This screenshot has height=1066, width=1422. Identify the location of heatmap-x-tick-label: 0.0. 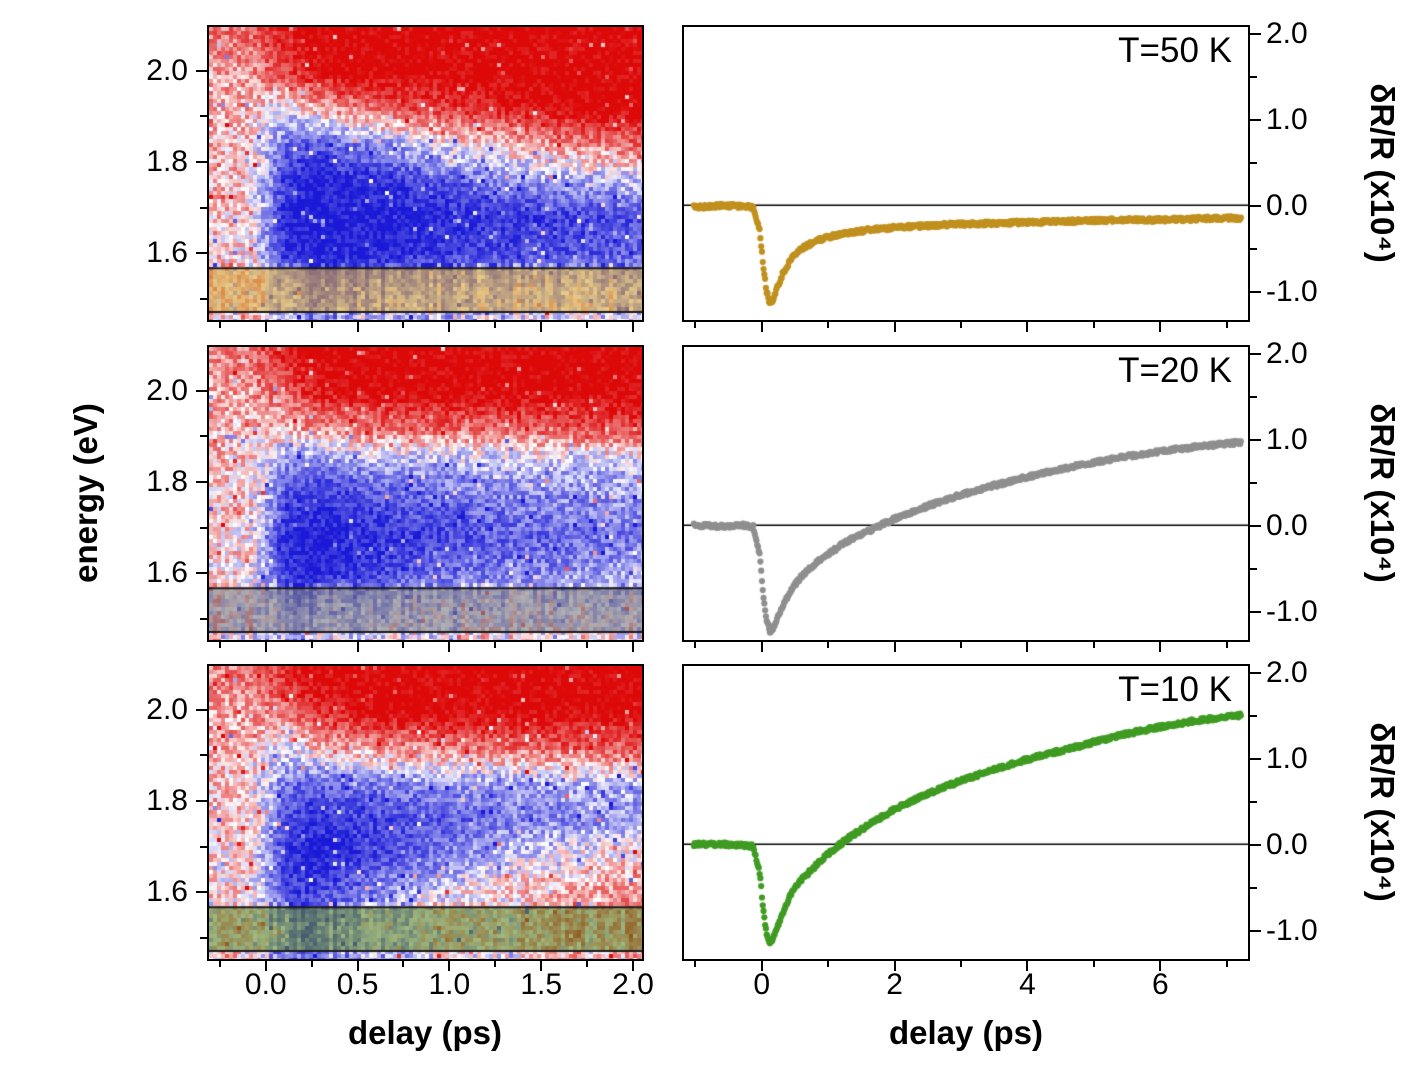
(265, 984).